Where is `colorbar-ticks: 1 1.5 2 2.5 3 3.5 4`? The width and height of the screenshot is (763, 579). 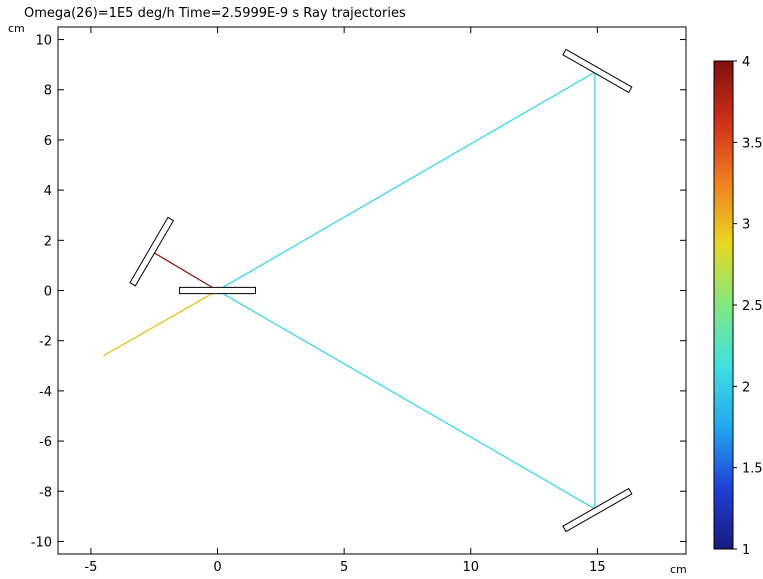
colorbar-ticks: 1 1.5 2 2.5 3 3.5 4 is located at coordinates (748, 306).